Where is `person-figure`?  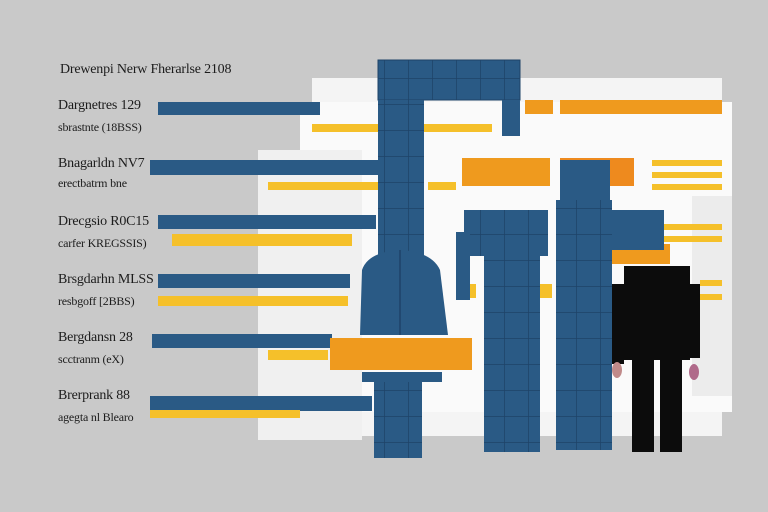 person-figure is located at coordinates (656, 359).